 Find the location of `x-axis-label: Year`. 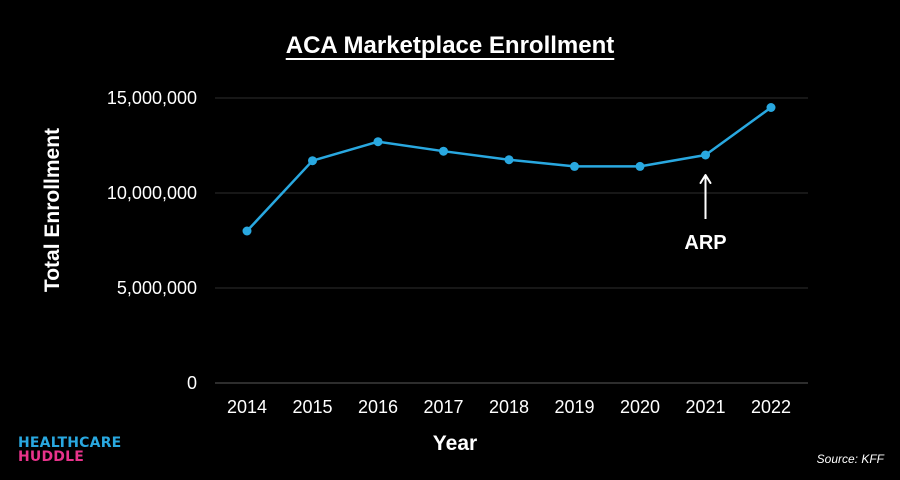

x-axis-label: Year is located at coordinates (455, 443).